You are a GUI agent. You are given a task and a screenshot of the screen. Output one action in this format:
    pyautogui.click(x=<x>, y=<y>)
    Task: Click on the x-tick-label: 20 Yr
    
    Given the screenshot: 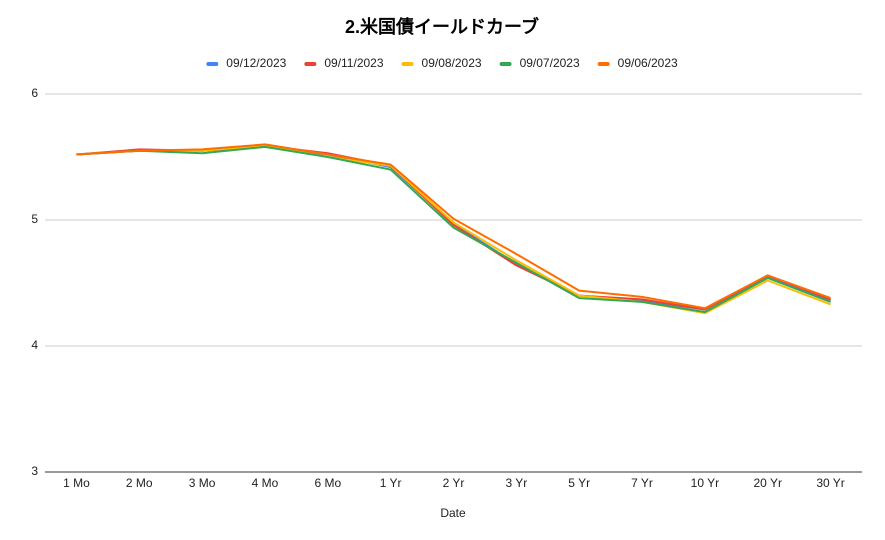 What is the action you would take?
    pyautogui.click(x=767, y=483)
    